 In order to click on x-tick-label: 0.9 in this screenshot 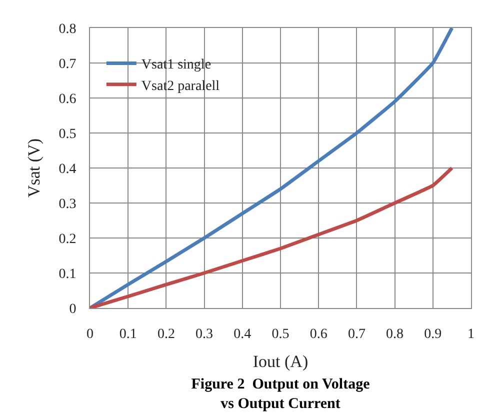, I will do `click(433, 334)`.